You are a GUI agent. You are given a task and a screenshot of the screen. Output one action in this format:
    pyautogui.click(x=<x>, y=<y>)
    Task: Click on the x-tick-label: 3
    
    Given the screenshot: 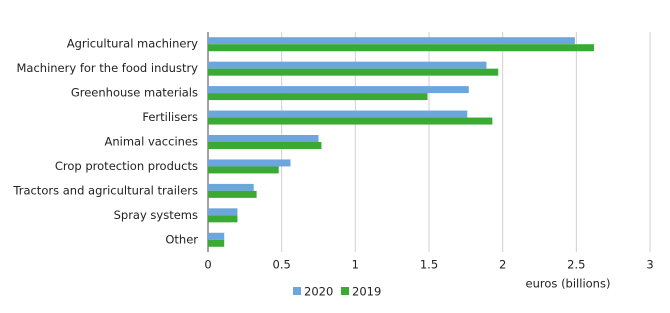 What is the action you would take?
    pyautogui.click(x=649, y=265)
    